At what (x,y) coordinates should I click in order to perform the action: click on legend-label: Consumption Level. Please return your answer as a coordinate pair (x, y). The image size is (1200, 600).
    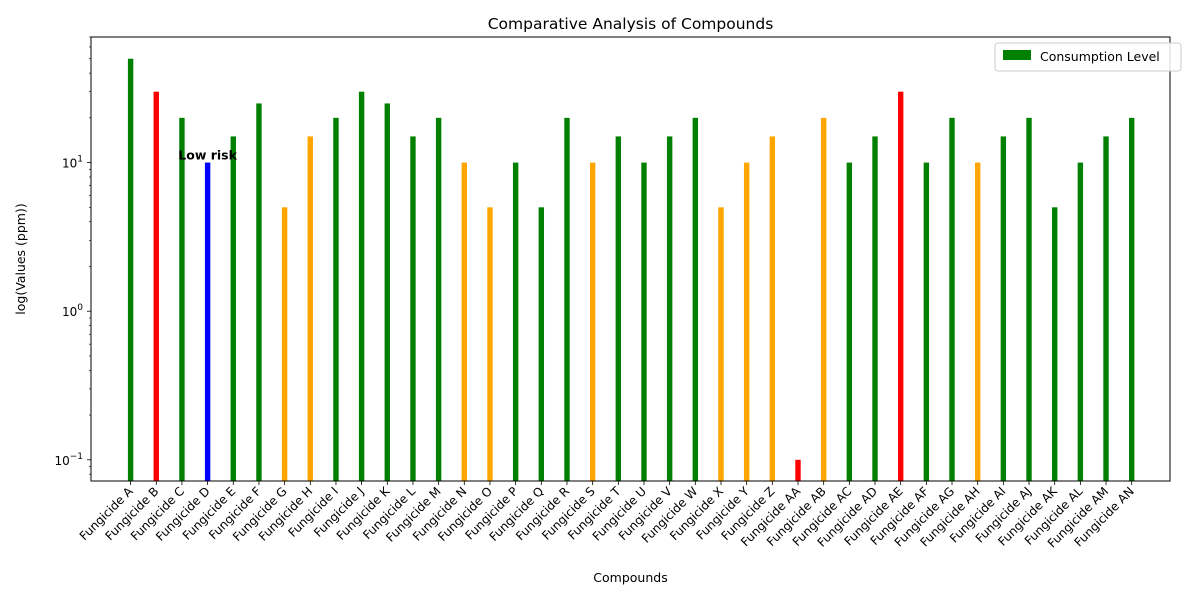
    Looking at the image, I should click on (1100, 56).